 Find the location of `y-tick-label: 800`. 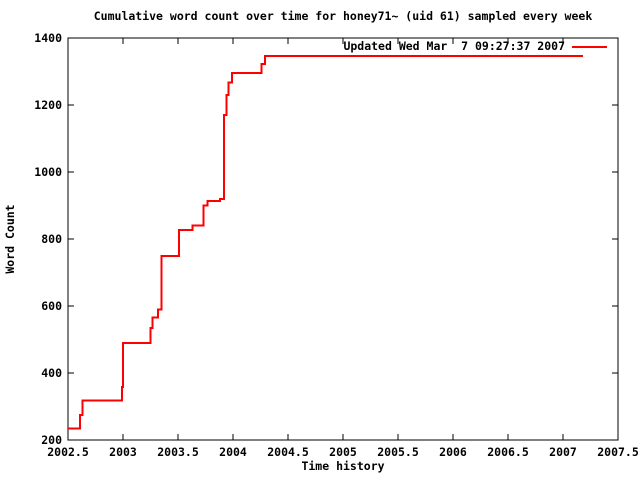

y-tick-label: 800 is located at coordinates (51, 239).